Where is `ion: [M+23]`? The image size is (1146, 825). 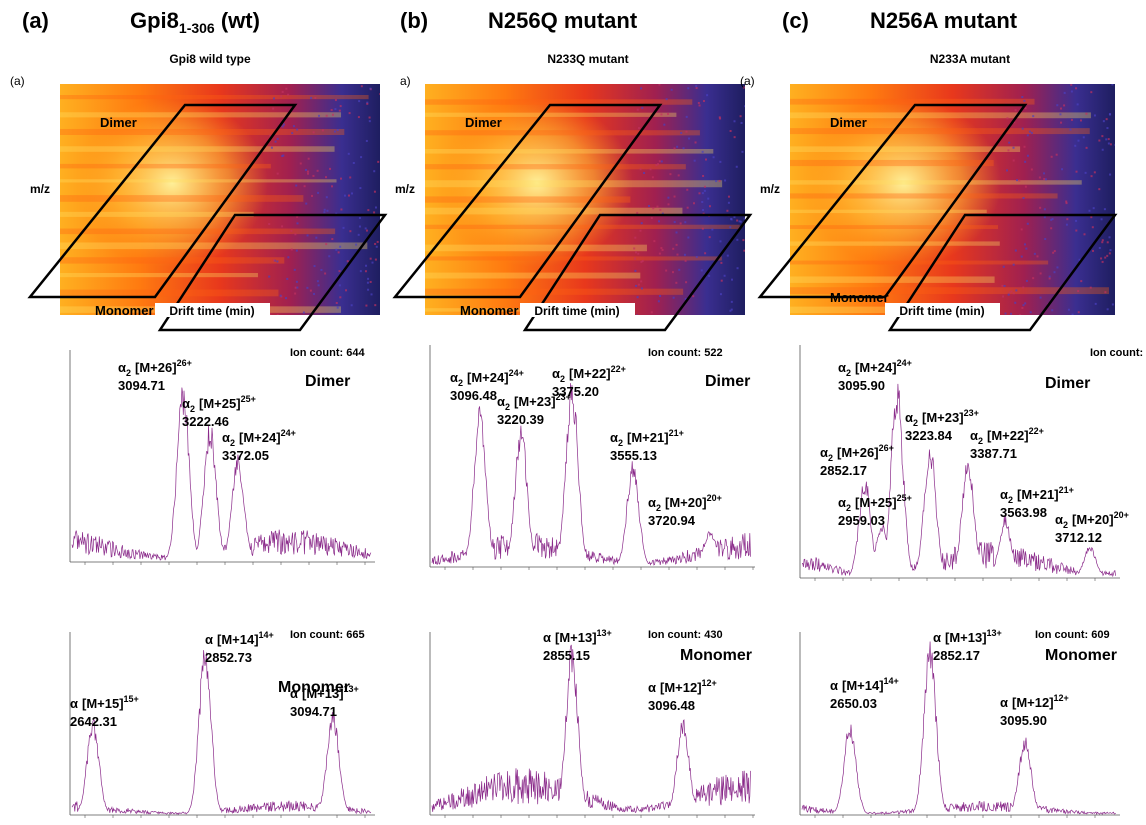
ion: [M+23] is located at coordinates (535, 401).